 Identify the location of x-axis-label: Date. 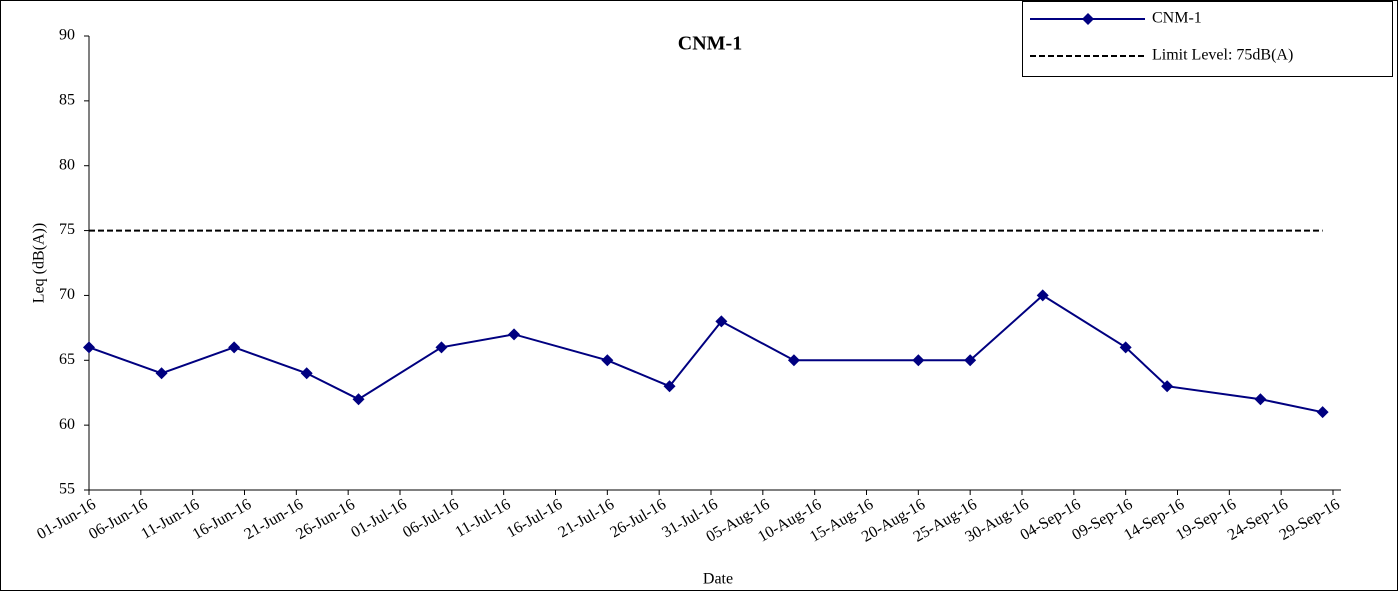
(718, 579).